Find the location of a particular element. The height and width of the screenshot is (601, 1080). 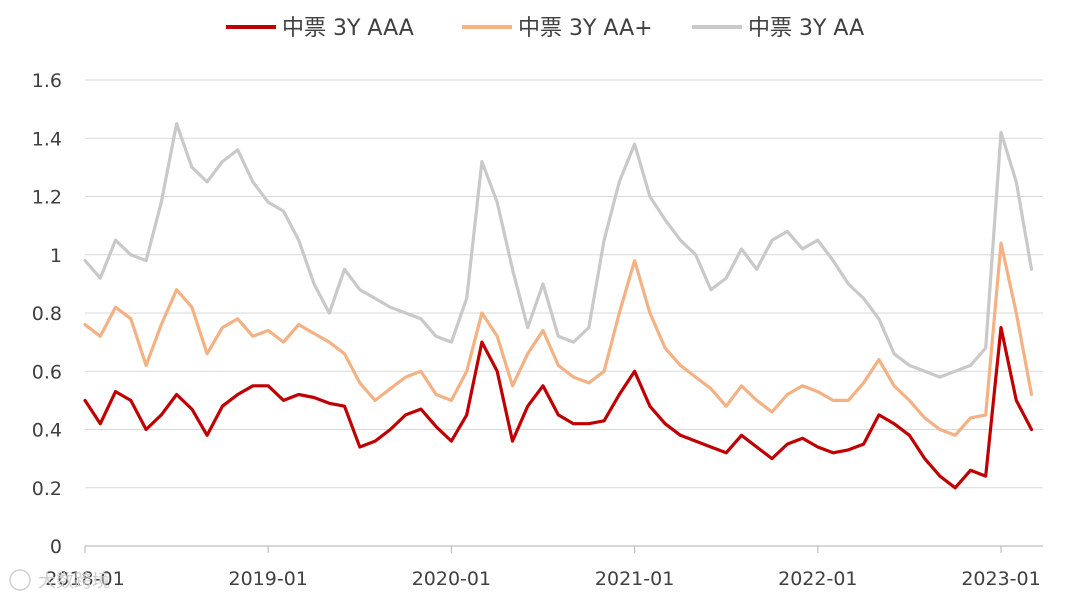

watermark-logo-icon is located at coordinates (20, 580).